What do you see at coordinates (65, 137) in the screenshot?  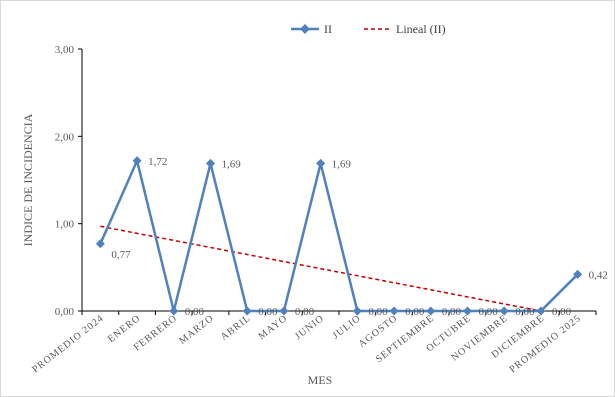 I see `y-tick-label: 2,00` at bounding box center [65, 137].